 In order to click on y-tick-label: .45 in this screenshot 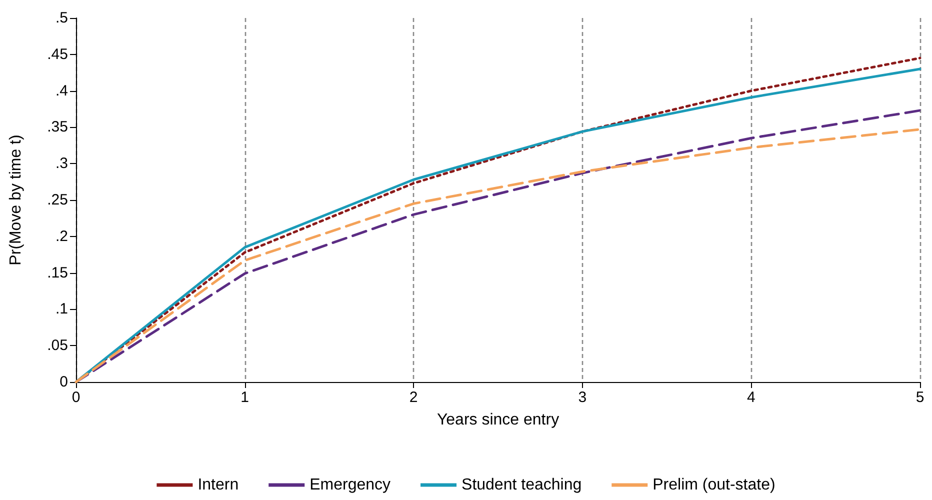, I will do `click(57, 54)`.